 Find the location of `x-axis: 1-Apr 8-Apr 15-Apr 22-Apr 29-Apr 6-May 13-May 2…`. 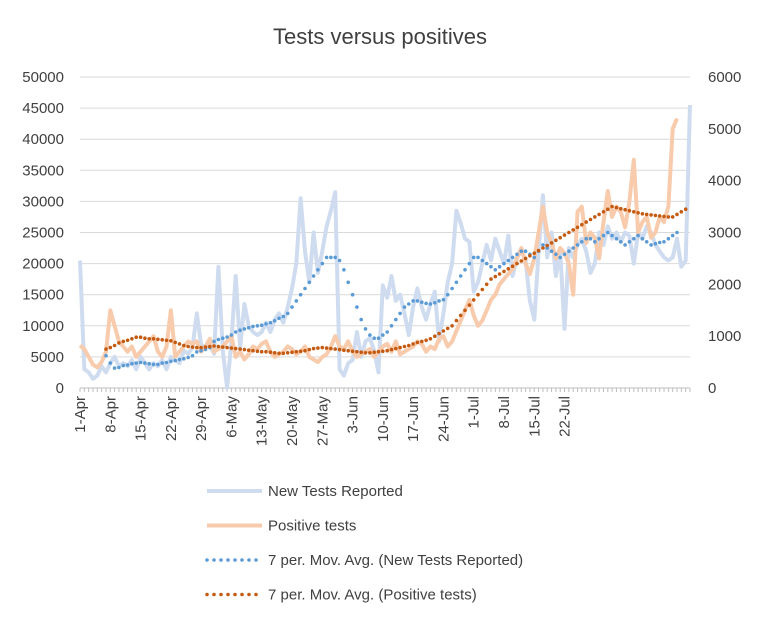

x-axis: 1-Apr 8-Apr 15-Apr 22-Apr 29-Apr 6-May 13-May 2… is located at coordinates (381, 417).